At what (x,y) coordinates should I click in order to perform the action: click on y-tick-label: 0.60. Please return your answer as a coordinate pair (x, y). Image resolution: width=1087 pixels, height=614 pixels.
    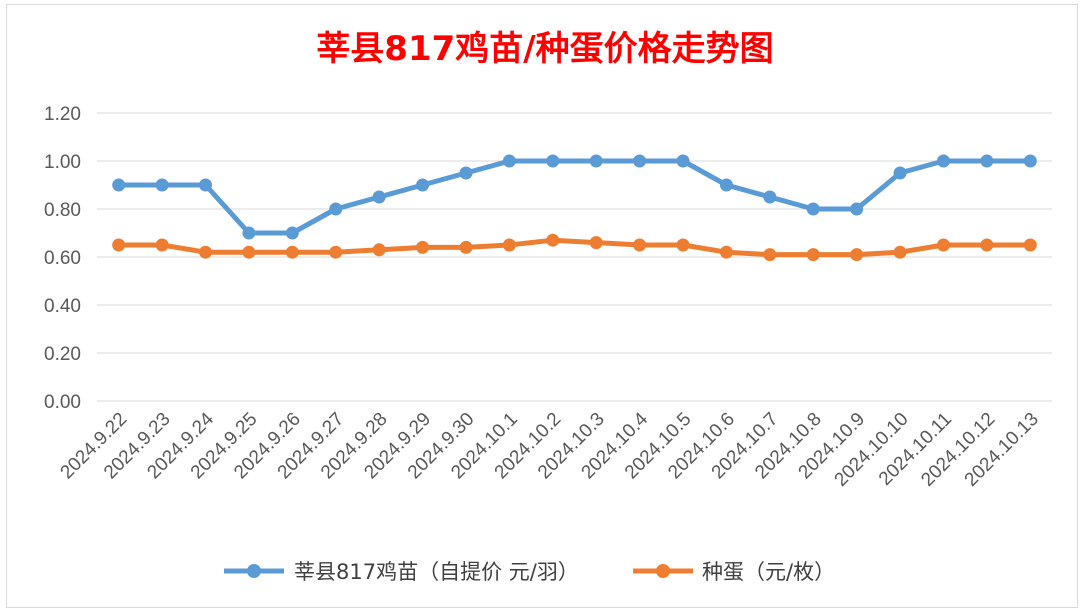
    Looking at the image, I should click on (62, 258).